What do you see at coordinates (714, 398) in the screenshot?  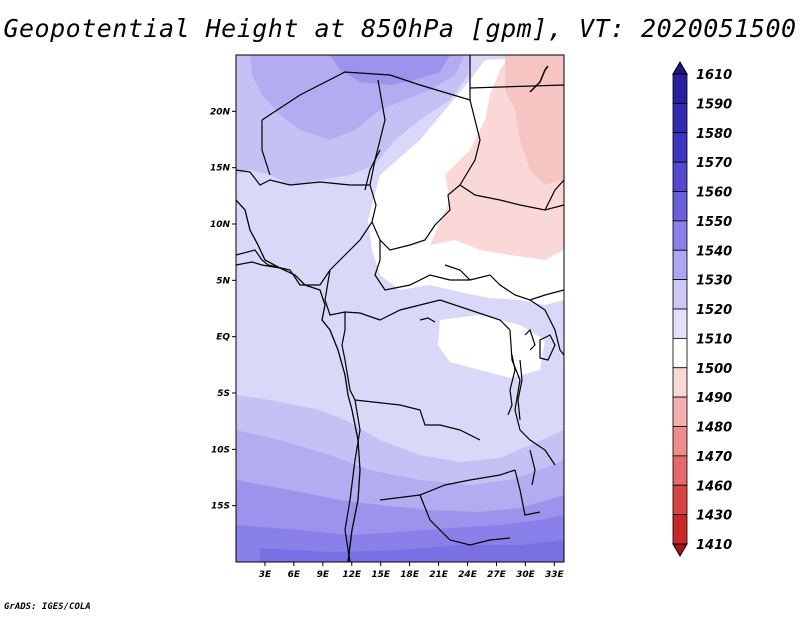 I see `colorbar-label: 1490` at bounding box center [714, 398].